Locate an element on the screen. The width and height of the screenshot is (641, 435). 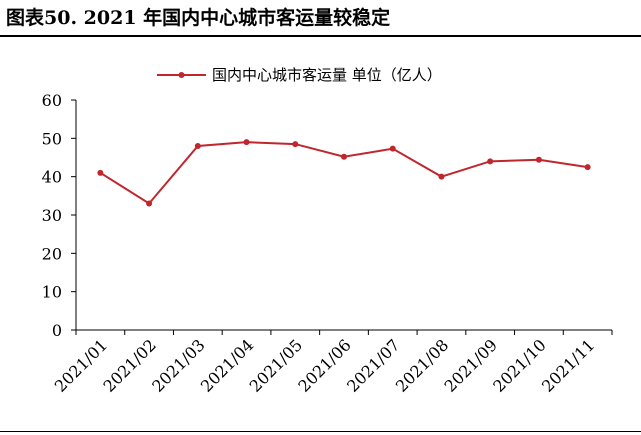
x-tick-label: 2021/08 is located at coordinates (422, 365).